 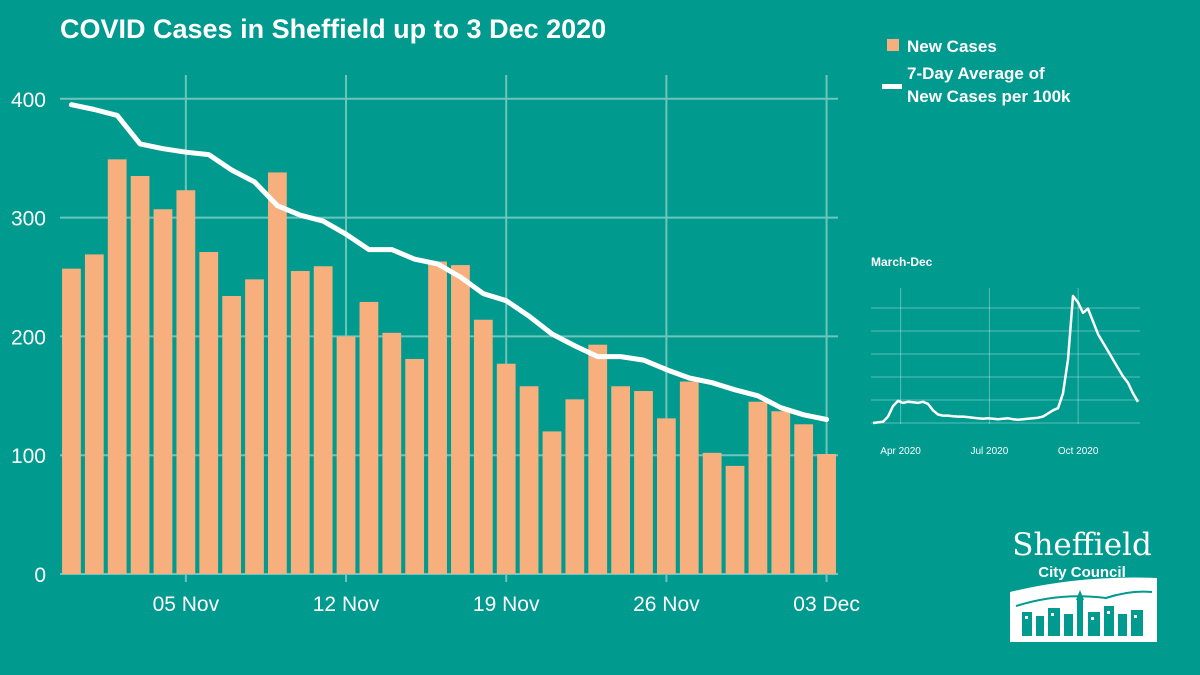 I want to click on mini-x-ticks: Apr 2020 Jul 2020 Oct 2020, so click(x=989, y=451).